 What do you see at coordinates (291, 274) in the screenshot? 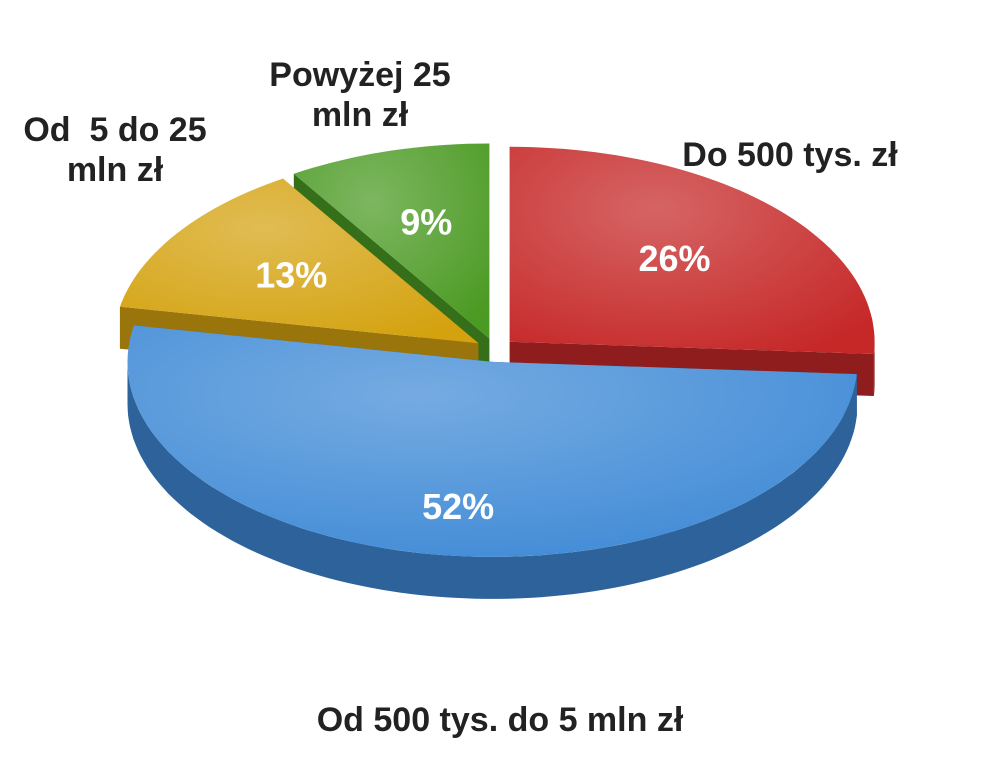
I see `value-label: 13%` at bounding box center [291, 274].